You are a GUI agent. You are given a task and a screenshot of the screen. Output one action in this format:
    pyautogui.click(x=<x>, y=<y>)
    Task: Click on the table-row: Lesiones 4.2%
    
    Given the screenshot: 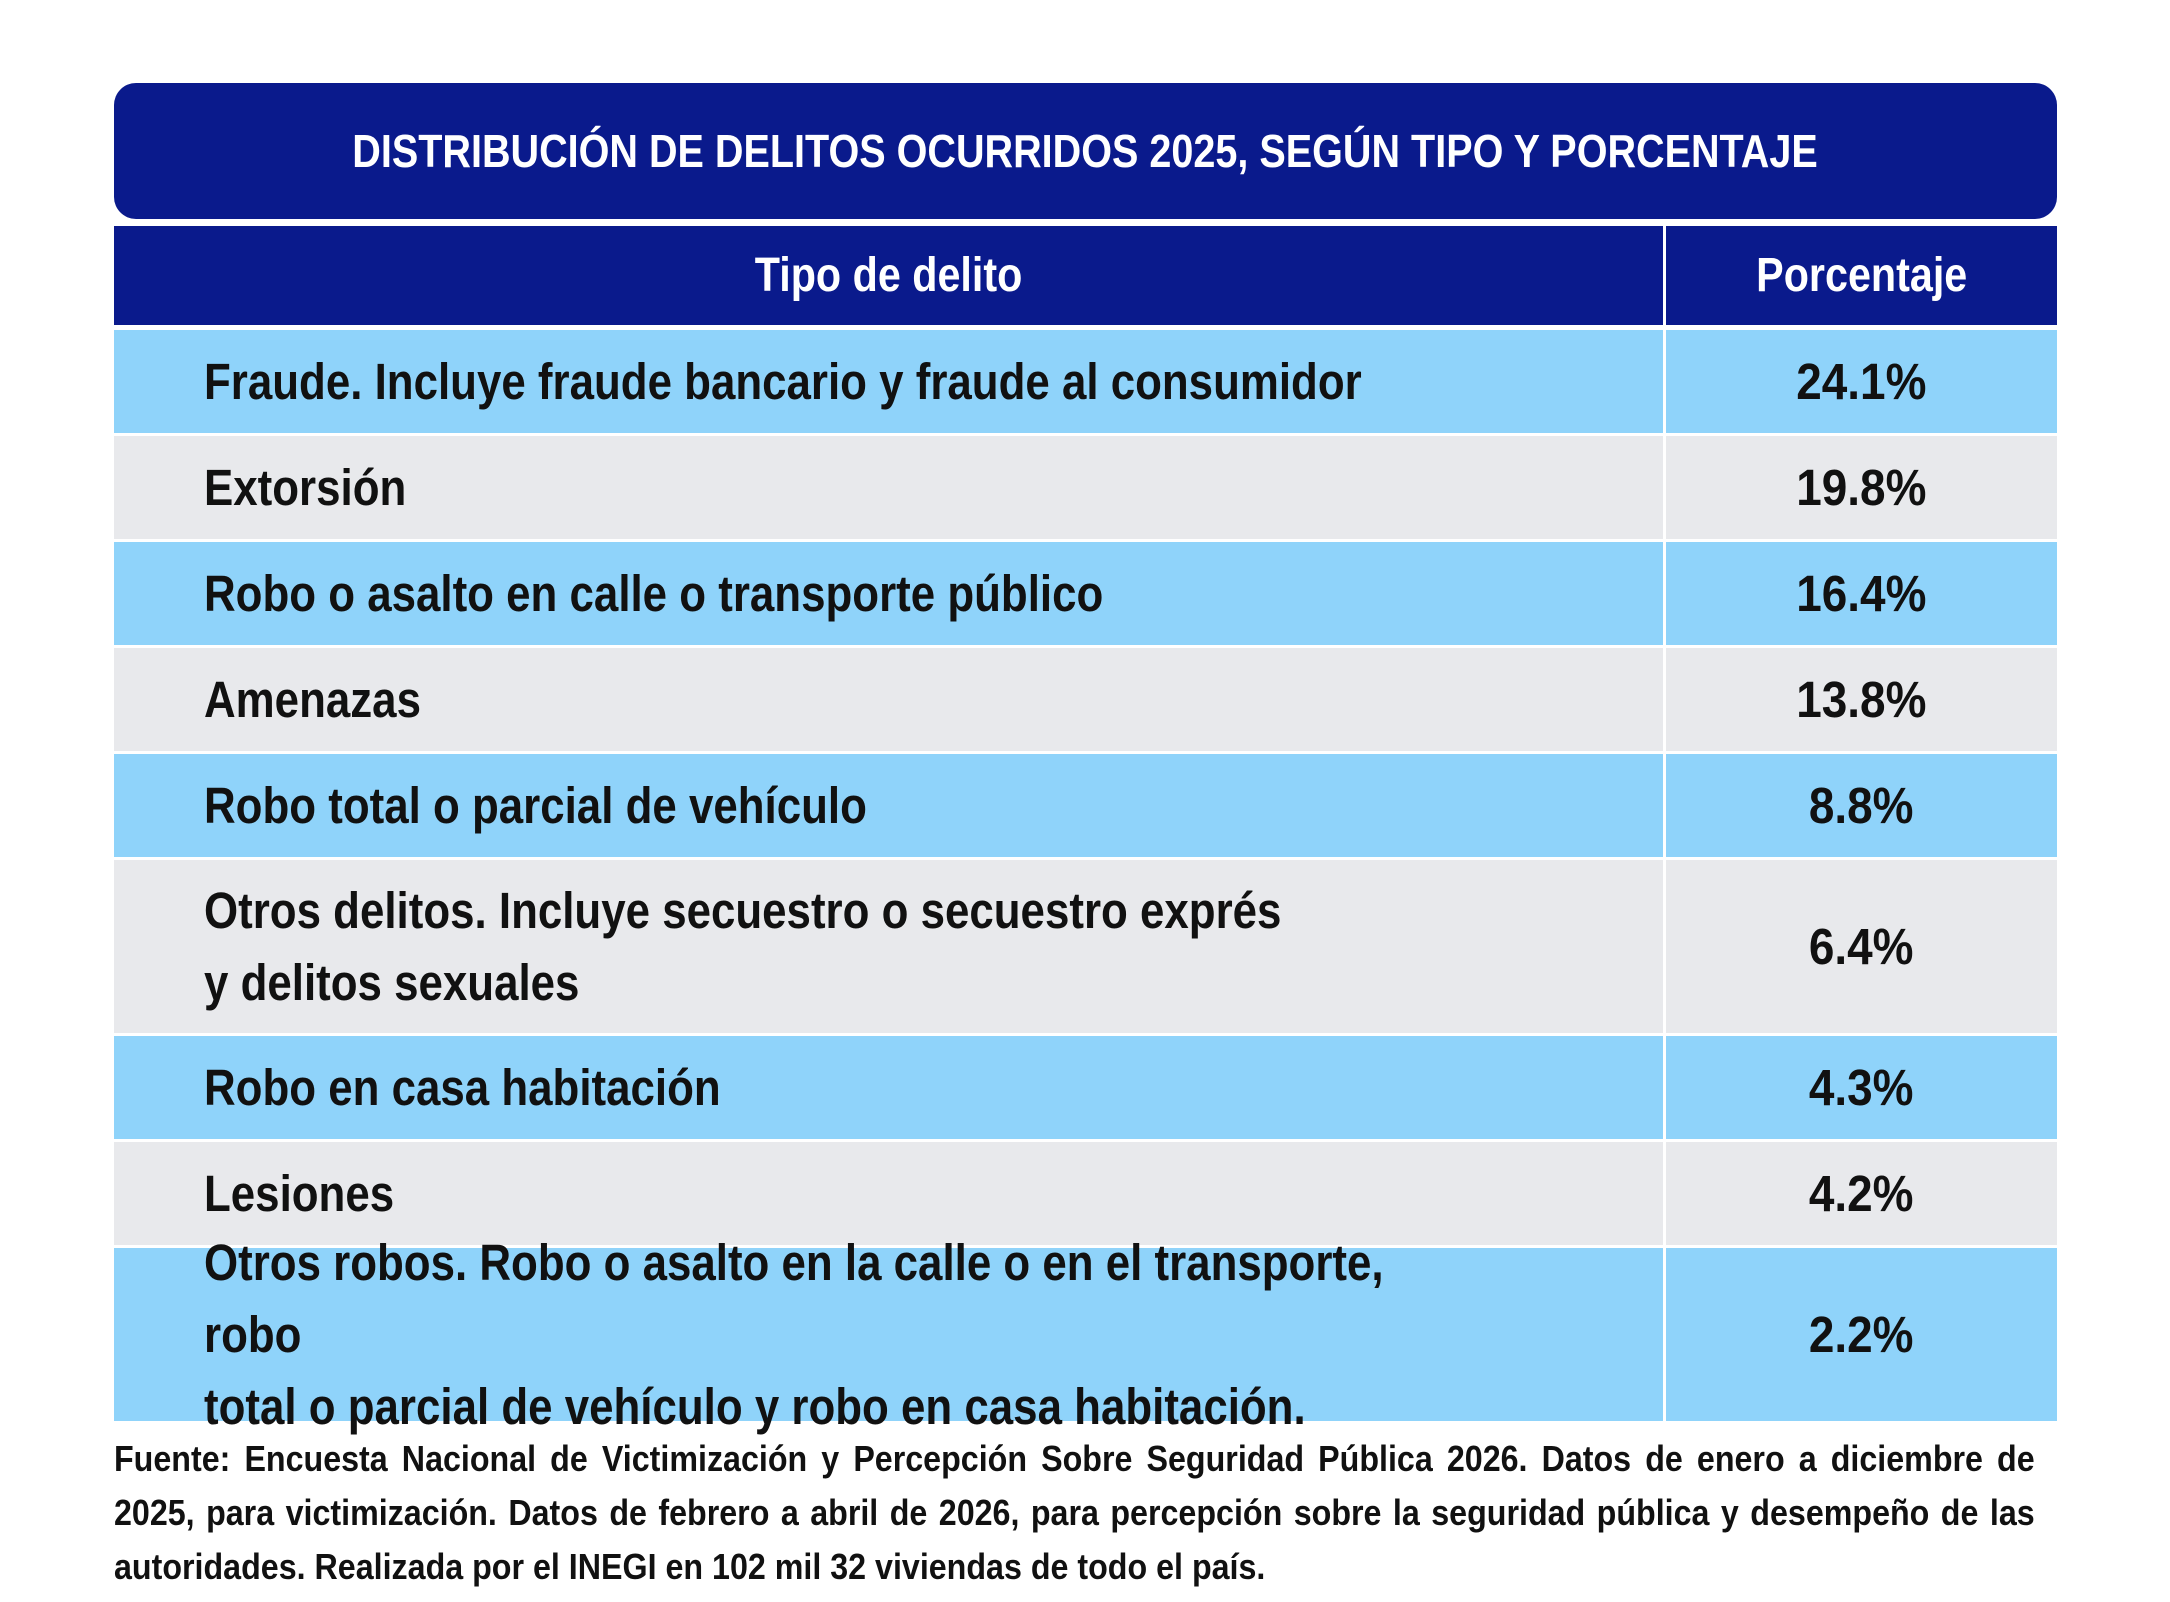 What is the action you would take?
    pyautogui.click(x=1085, y=1195)
    